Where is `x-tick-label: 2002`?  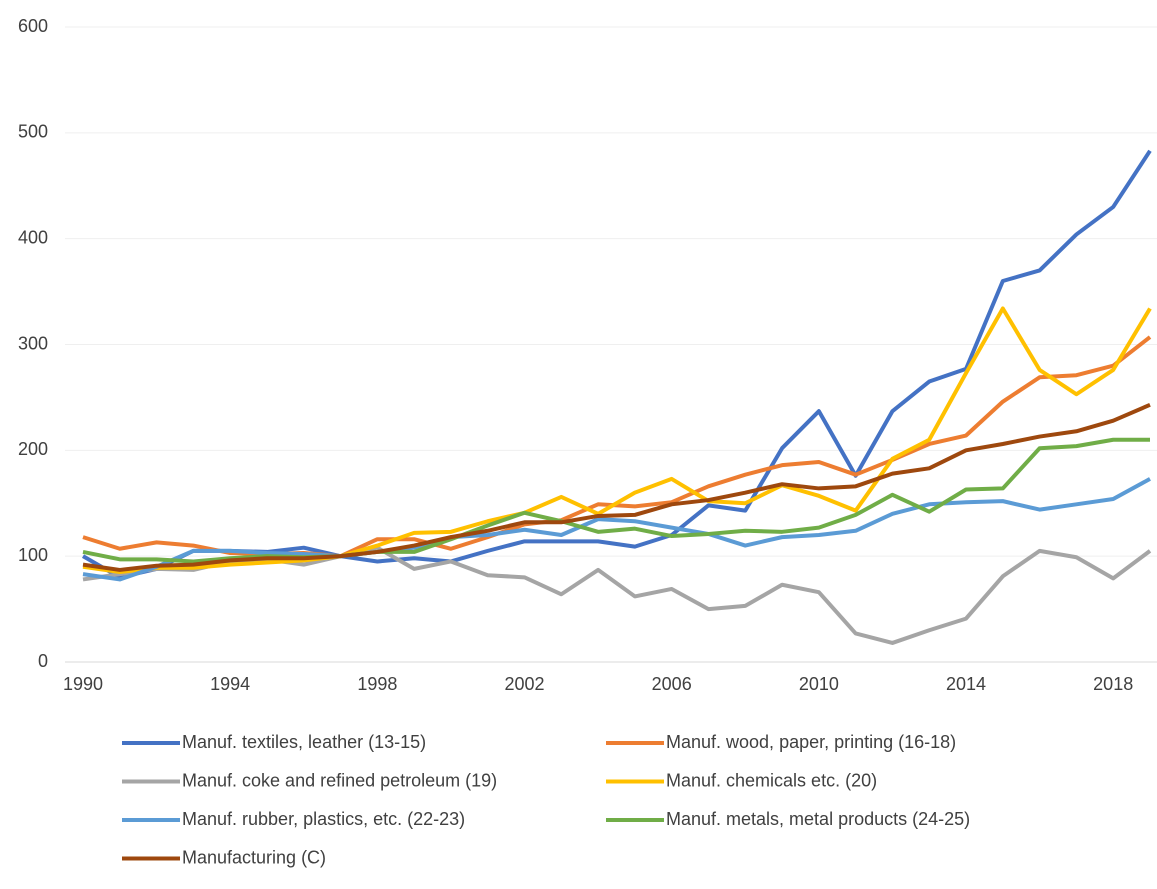
x-tick-label: 2002 is located at coordinates (524, 684).